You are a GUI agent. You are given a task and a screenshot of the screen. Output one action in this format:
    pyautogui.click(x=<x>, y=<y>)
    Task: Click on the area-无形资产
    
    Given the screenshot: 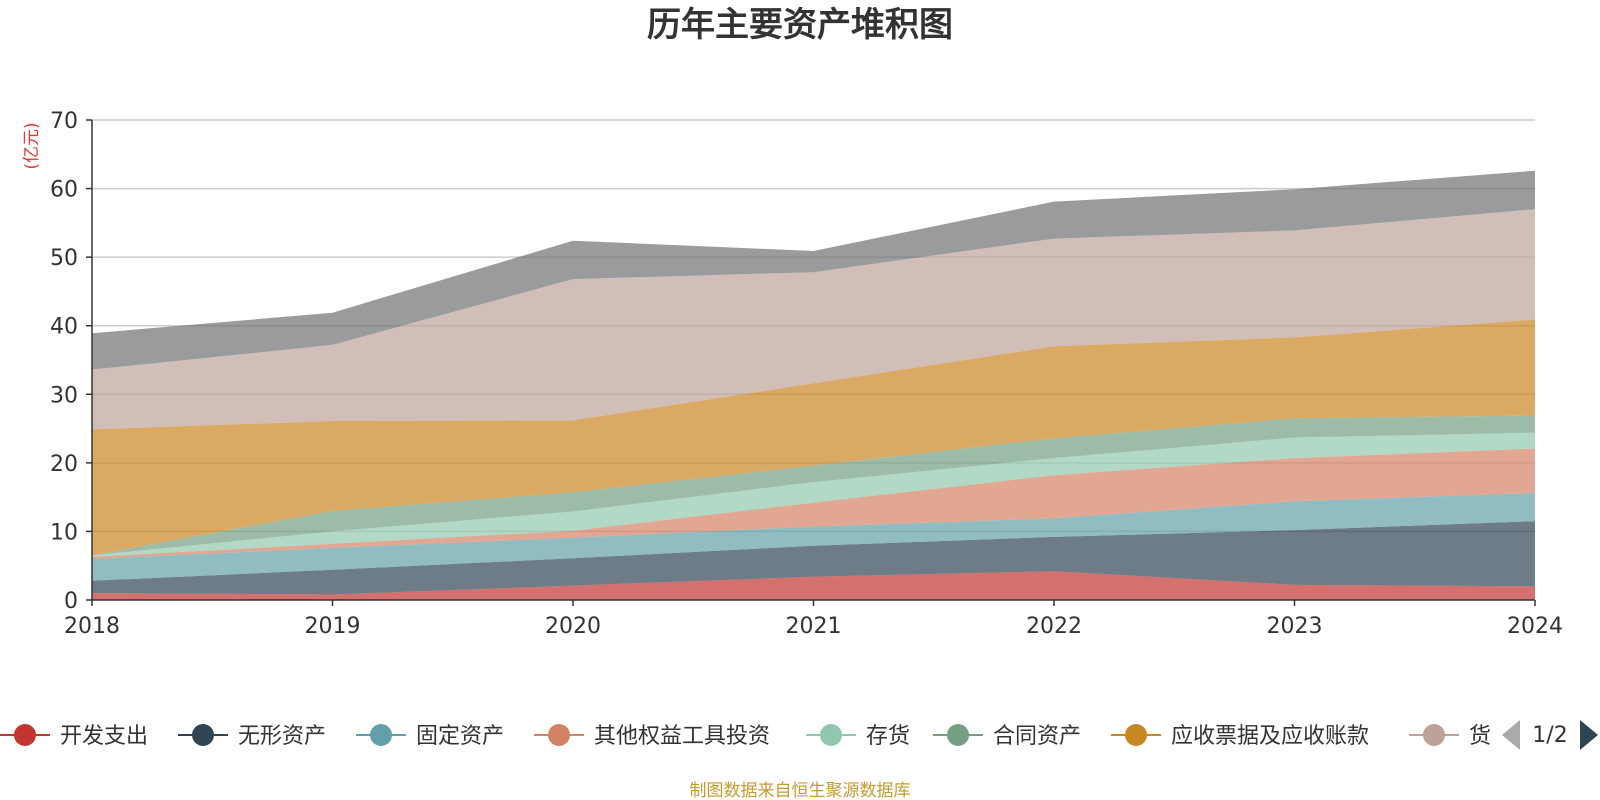 What is the action you would take?
    pyautogui.click(x=813, y=558)
    